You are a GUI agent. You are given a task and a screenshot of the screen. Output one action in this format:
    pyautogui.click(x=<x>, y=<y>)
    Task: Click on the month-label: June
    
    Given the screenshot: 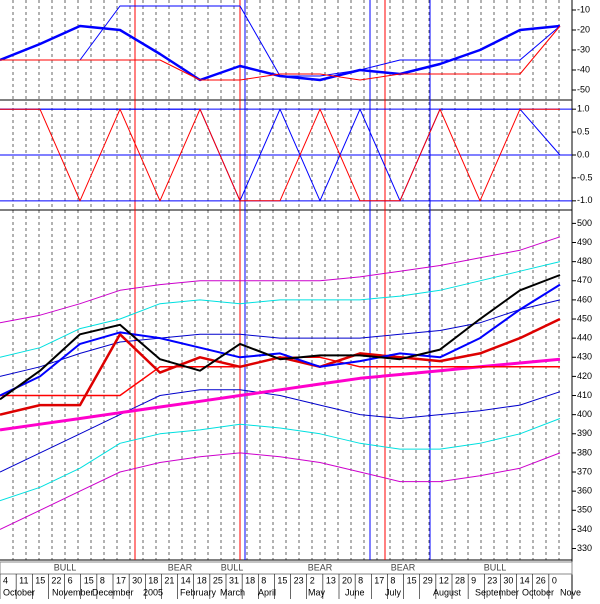 What is the action you would take?
    pyautogui.click(x=355, y=592)
    